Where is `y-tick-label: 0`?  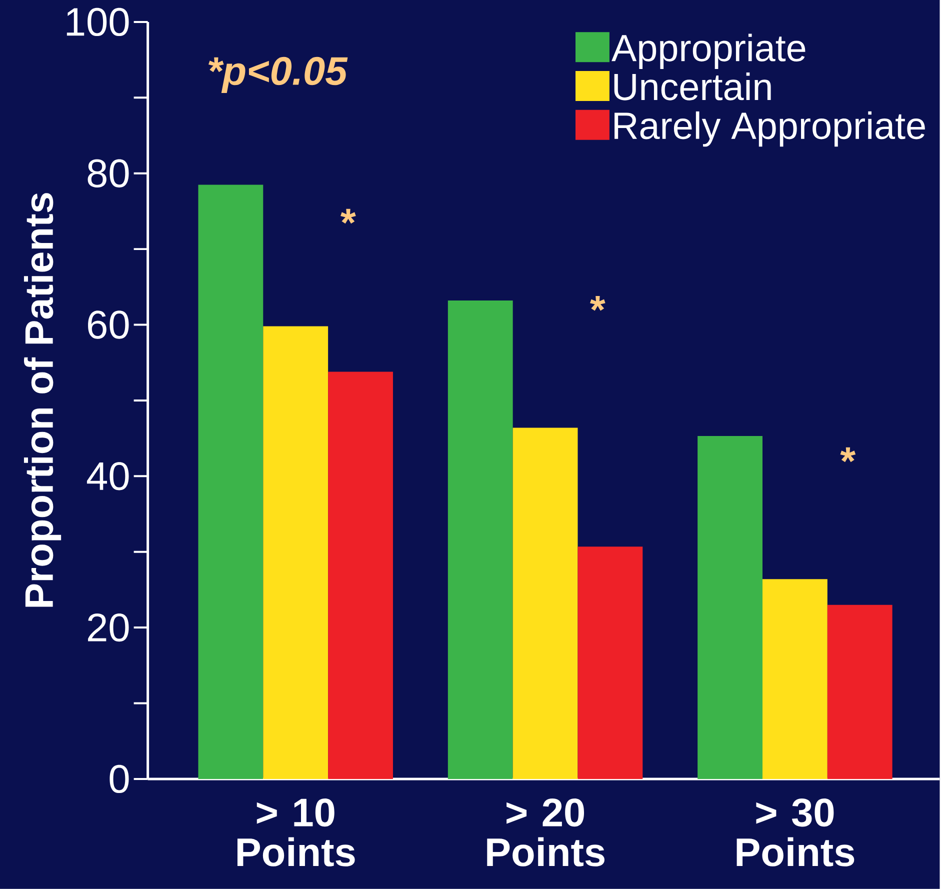
y-tick-label: 0 is located at coordinates (119, 779).